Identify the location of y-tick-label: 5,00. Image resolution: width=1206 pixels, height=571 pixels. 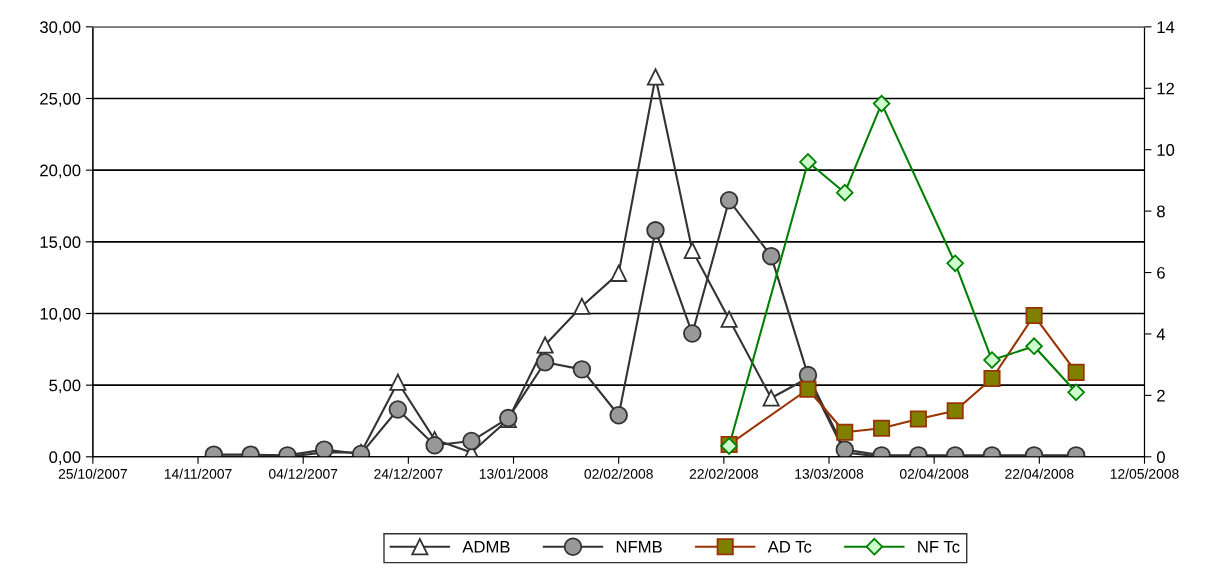
(65, 386).